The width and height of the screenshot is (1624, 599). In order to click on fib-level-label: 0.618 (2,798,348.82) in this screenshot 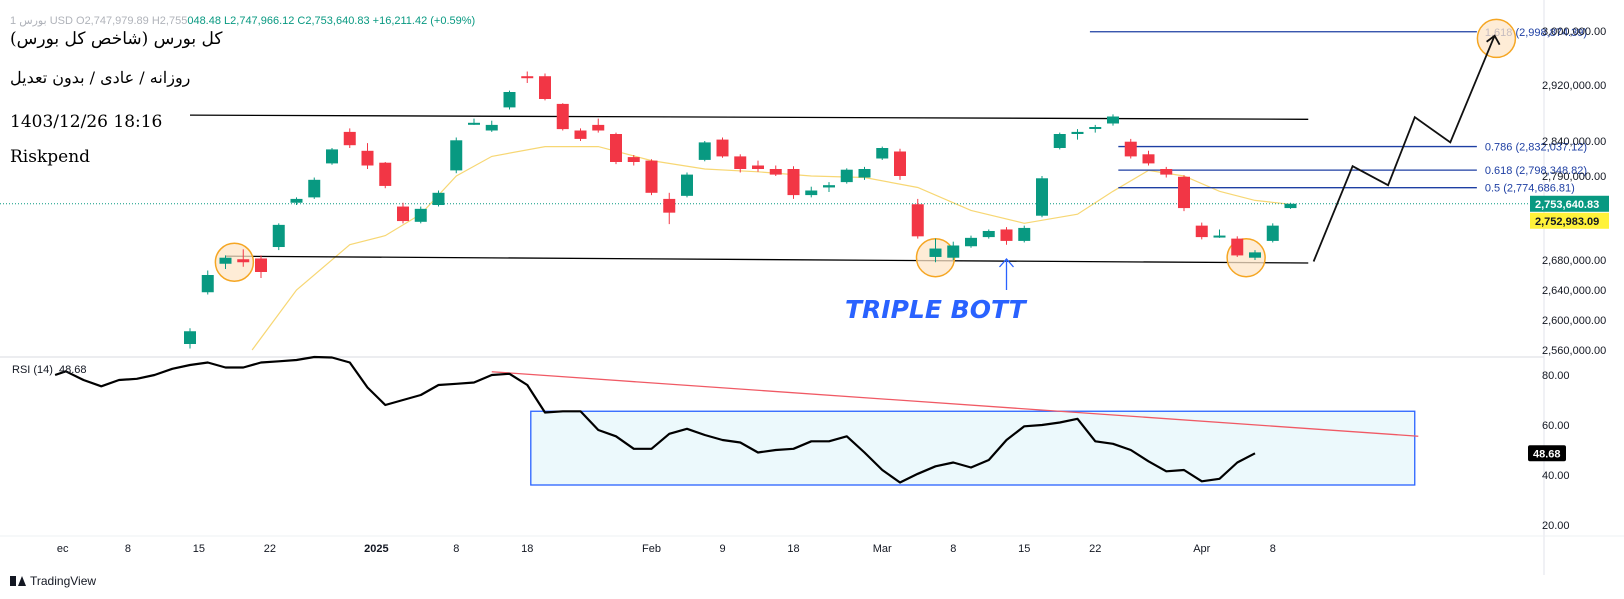, I will do `click(1536, 171)`.